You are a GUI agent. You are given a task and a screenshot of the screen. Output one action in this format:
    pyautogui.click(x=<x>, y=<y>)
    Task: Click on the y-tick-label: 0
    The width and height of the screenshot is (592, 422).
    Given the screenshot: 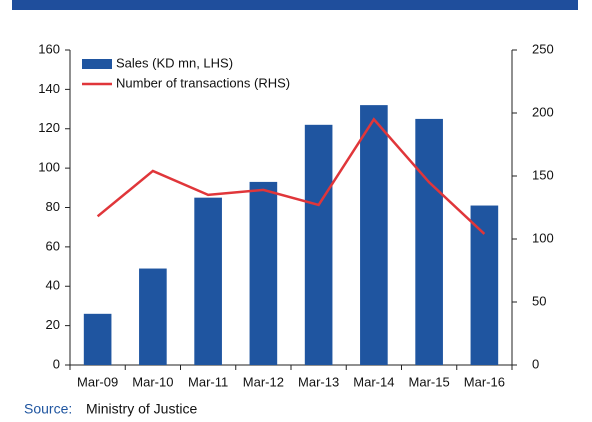 What is the action you would take?
    pyautogui.click(x=56, y=363)
    